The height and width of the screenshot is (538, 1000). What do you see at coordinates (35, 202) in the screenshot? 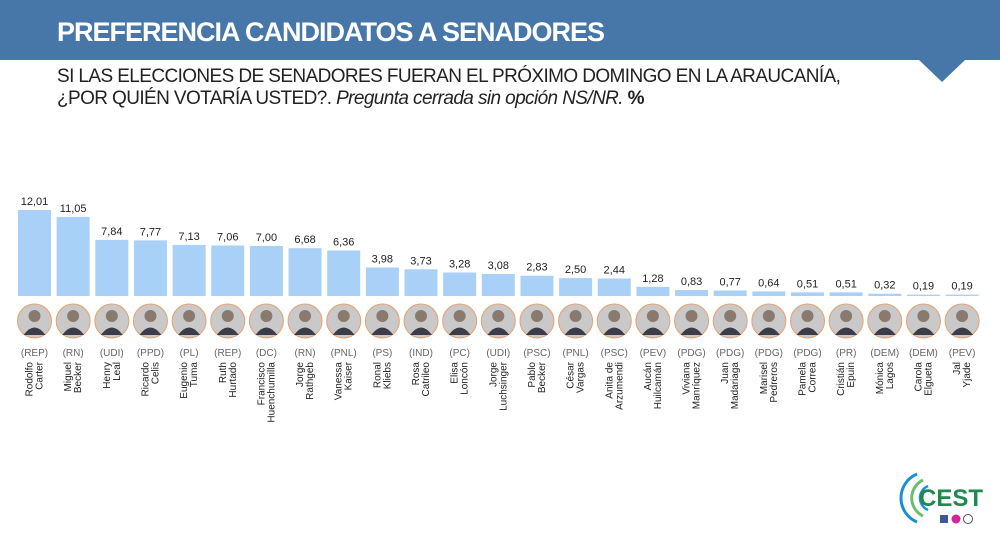
I see `data-label: 12,01` at bounding box center [35, 202].